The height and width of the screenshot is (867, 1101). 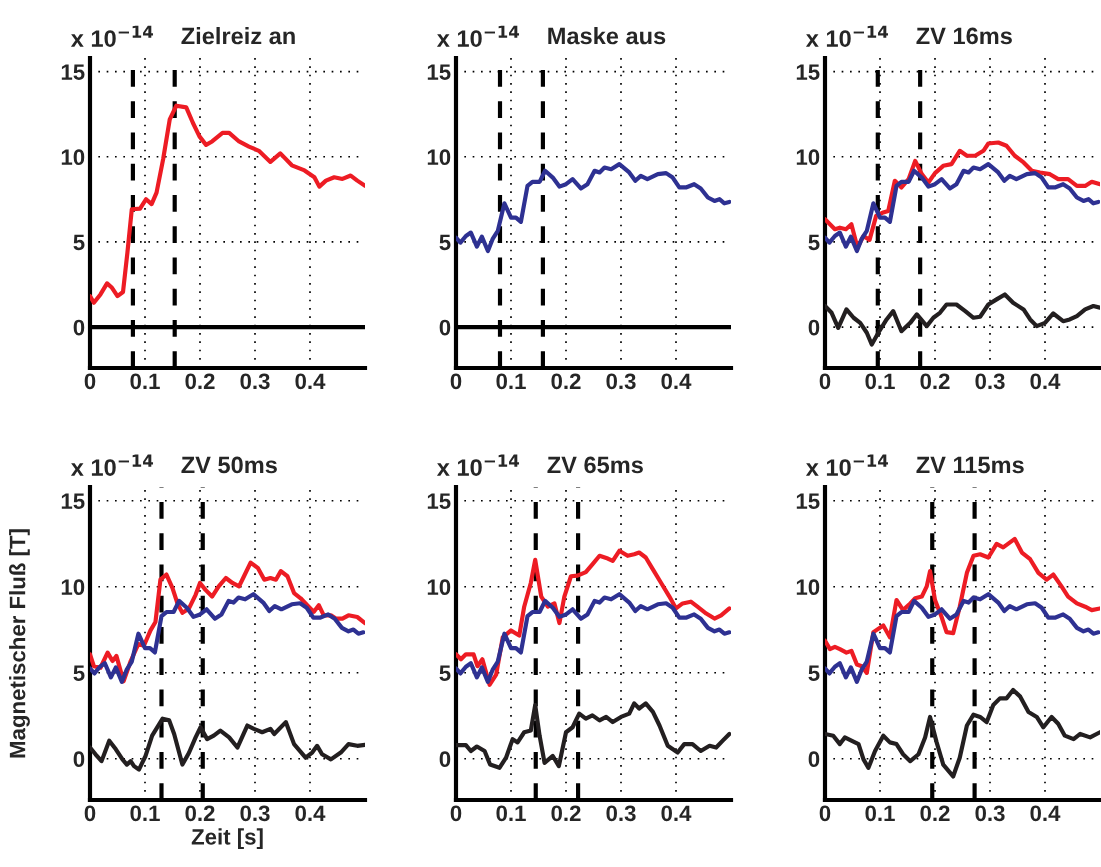 What do you see at coordinates (595, 465) in the screenshot?
I see `chart-title: ZV 65ms` at bounding box center [595, 465].